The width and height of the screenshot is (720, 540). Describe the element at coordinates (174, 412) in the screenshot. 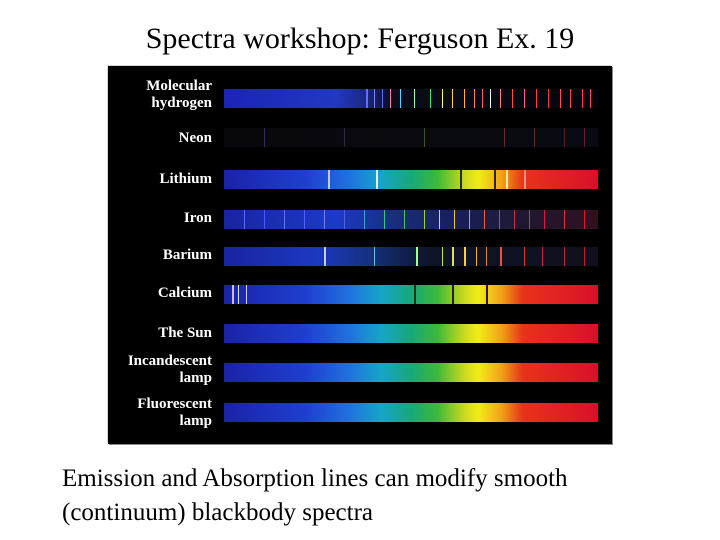

I see `label-line: Fluorescent lamp` at that location.